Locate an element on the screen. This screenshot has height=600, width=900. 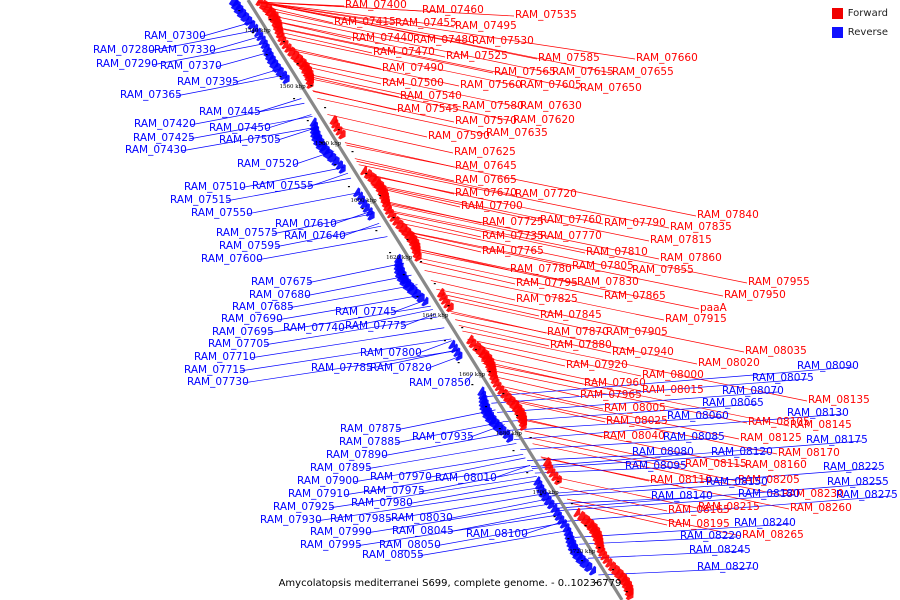
gene-label: RAM_08195 is located at coordinates (699, 524).